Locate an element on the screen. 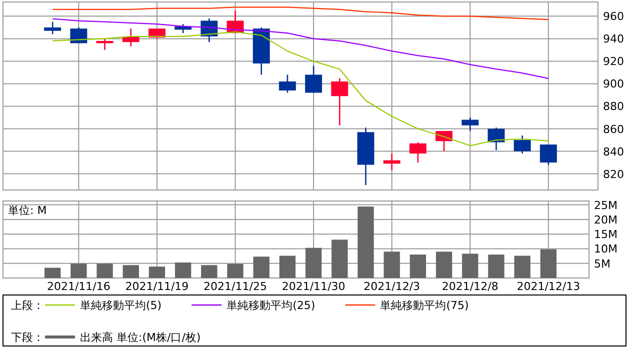 The image size is (638, 362). y-tick-label: 820 is located at coordinates (613, 174).